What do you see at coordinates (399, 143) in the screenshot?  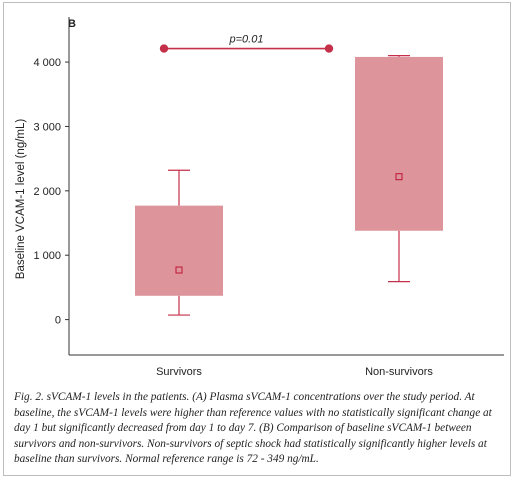 I see `box-non-survivors` at bounding box center [399, 143].